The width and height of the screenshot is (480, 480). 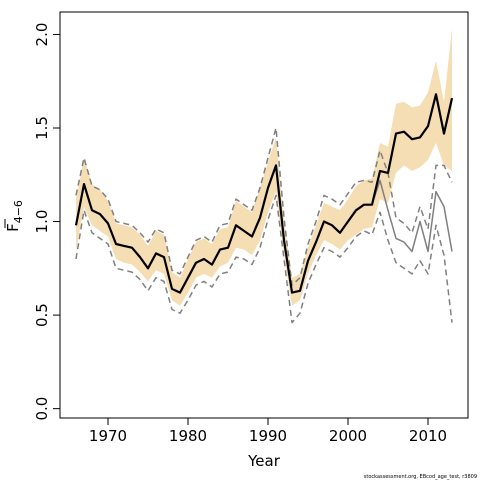 I want to click on y-axis-title-main: F, so click(x=13, y=227).